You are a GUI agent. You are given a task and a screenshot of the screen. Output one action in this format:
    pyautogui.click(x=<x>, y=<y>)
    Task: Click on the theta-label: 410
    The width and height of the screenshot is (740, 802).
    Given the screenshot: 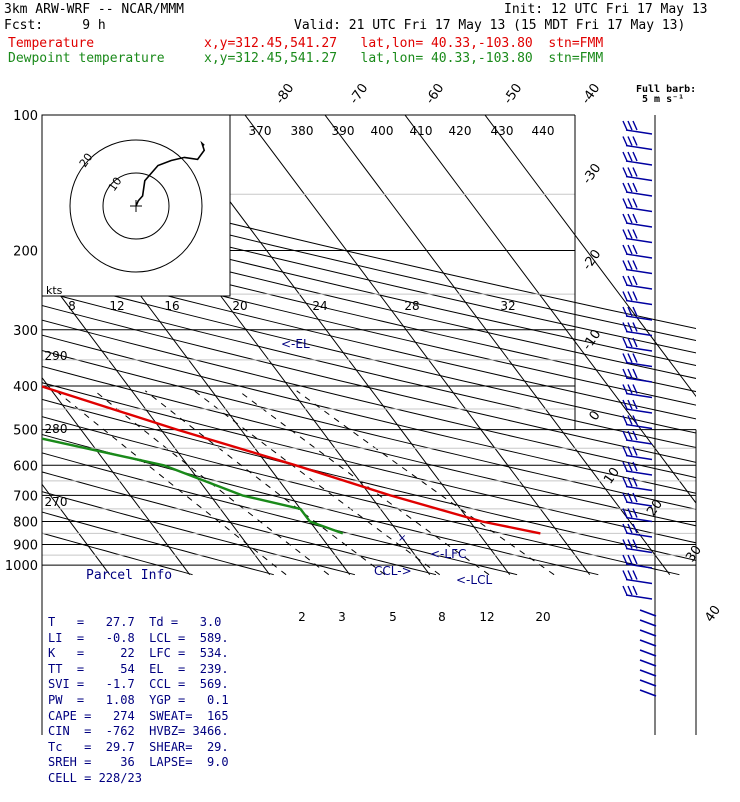 What is the action you would take?
    pyautogui.click(x=421, y=131)
    